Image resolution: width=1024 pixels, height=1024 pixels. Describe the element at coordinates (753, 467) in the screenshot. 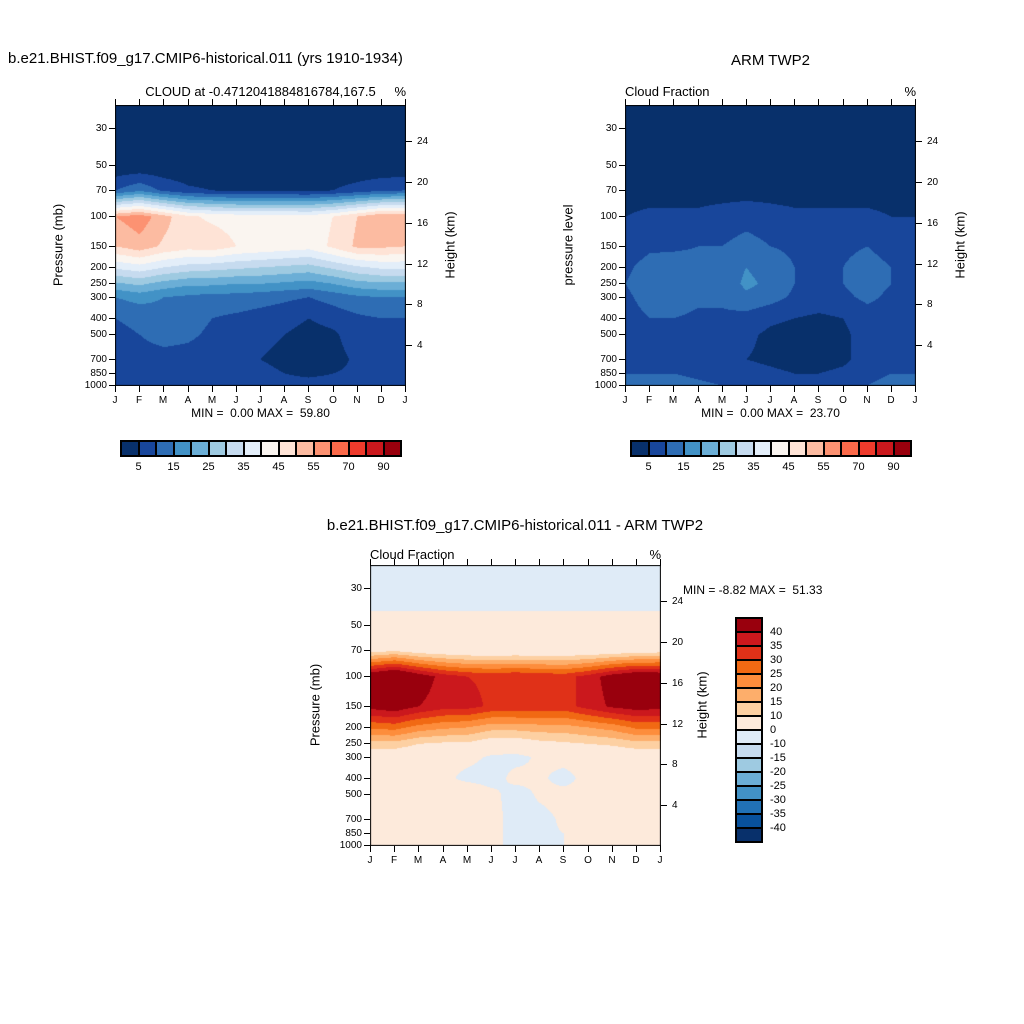

I see `colorbar-tick-label: 35` at that location.